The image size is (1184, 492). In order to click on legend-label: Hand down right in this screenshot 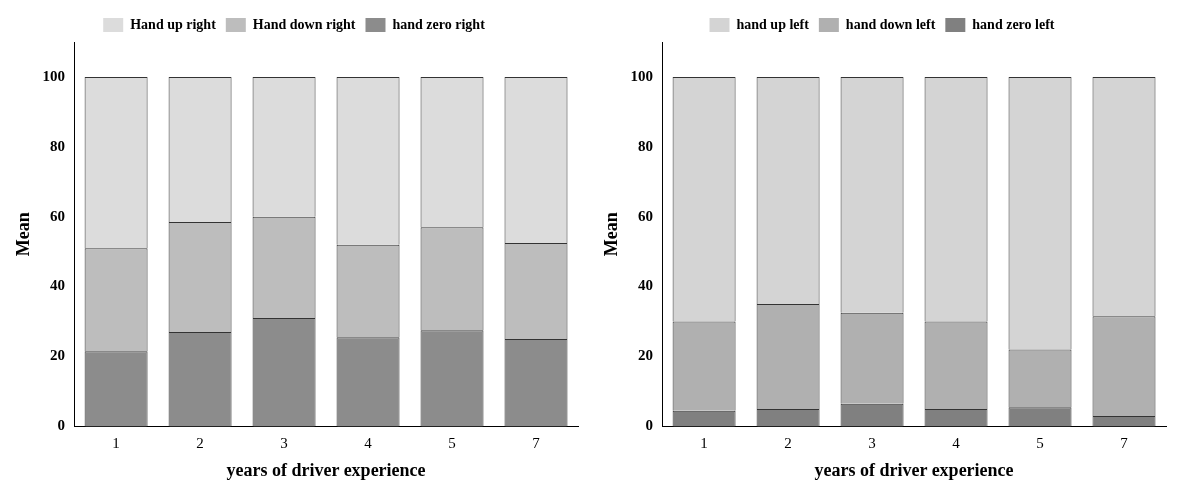, I will do `click(304, 24)`.